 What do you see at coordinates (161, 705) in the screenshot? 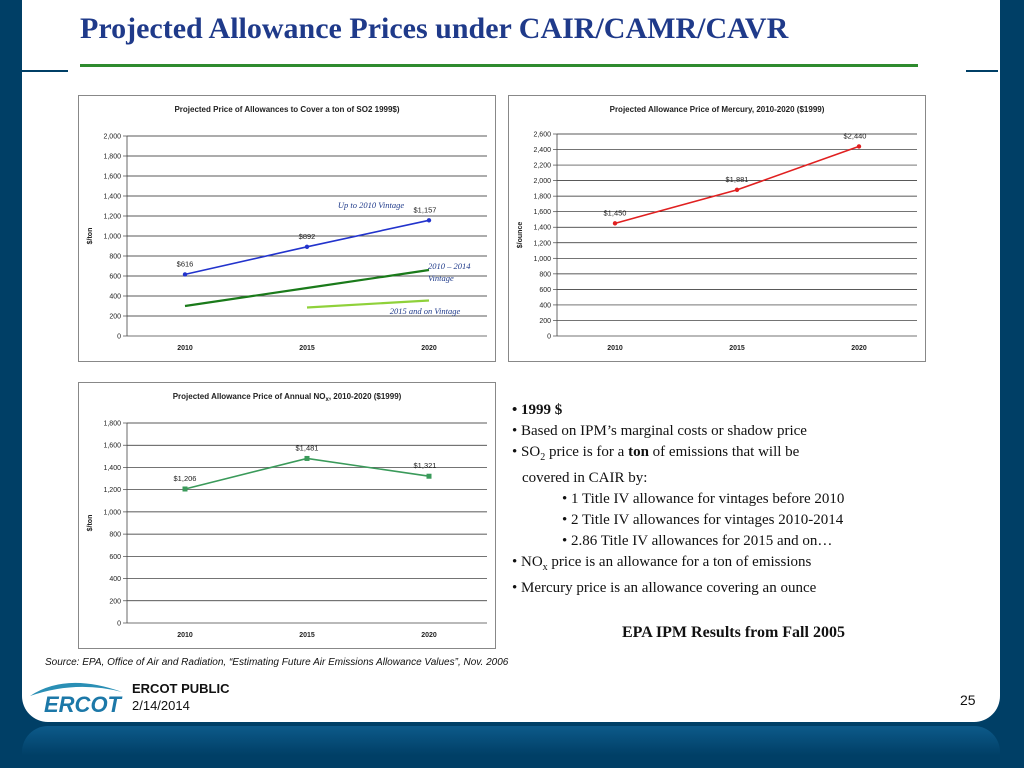
I see `footer-date: 2/14/2014` at bounding box center [161, 705].